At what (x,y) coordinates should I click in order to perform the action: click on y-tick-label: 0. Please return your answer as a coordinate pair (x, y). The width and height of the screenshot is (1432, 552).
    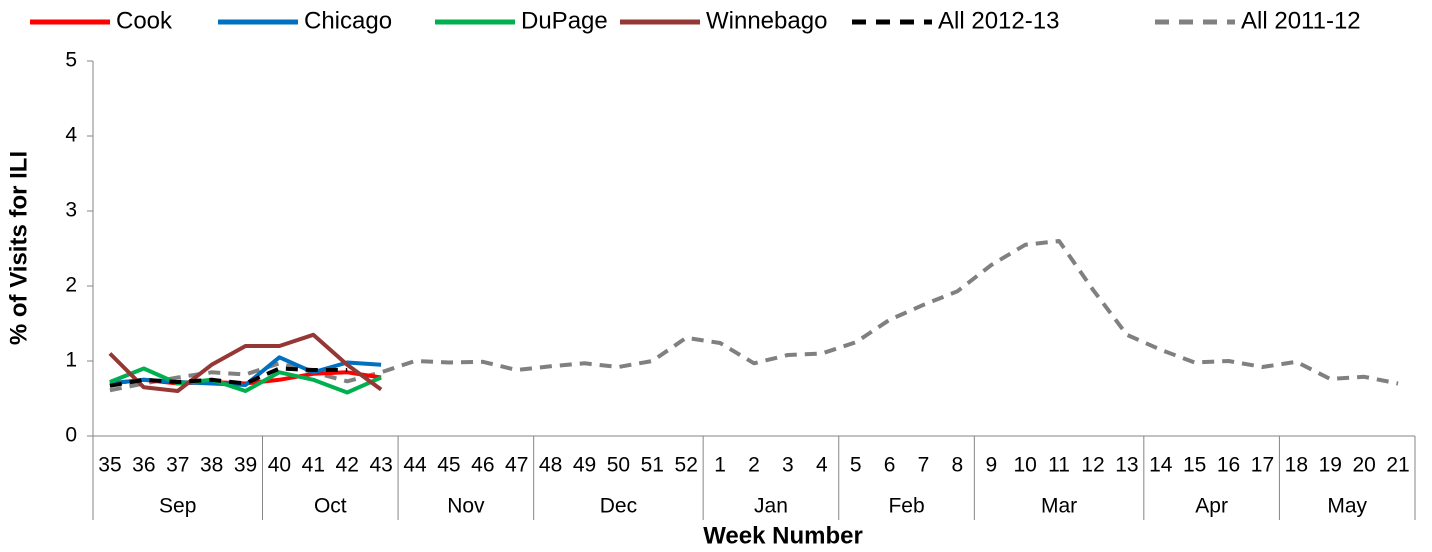
    Looking at the image, I should click on (71, 435).